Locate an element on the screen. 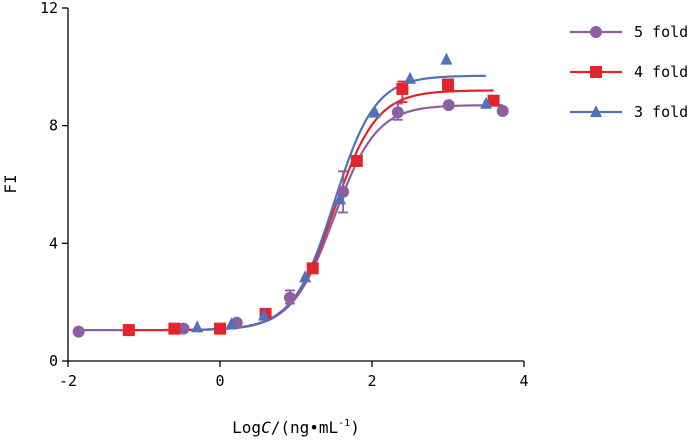  legend: 5 fold 4 fold 3 fold is located at coordinates (629, 72).